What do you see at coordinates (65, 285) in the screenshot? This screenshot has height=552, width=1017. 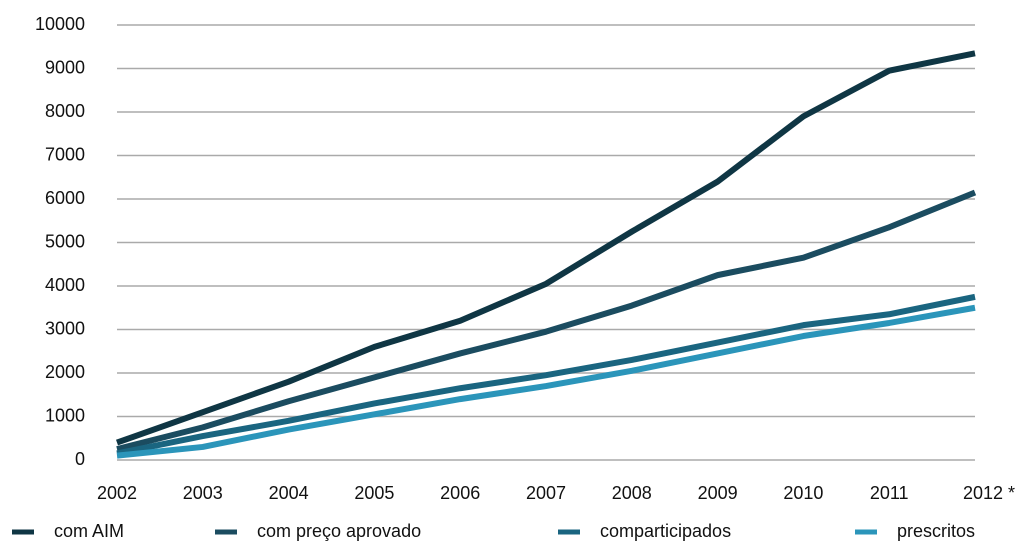 I see `y-tick-label: 4000` at bounding box center [65, 285].